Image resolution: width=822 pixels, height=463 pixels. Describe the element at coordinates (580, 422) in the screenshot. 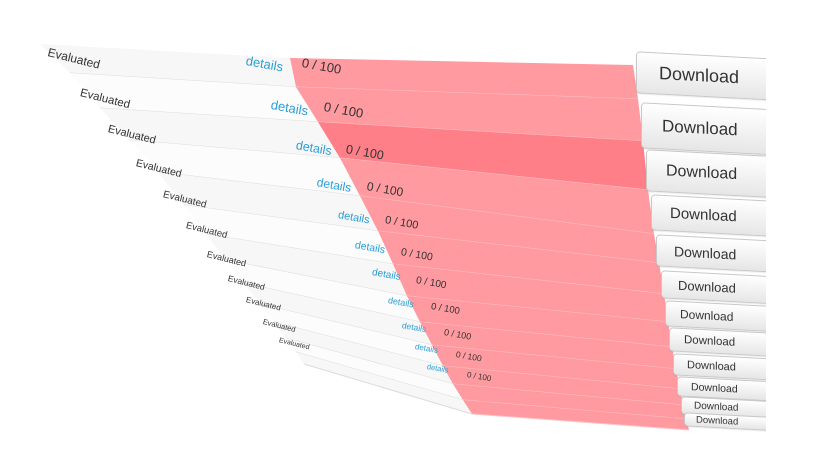

I see `score-cell-divider` at that location.